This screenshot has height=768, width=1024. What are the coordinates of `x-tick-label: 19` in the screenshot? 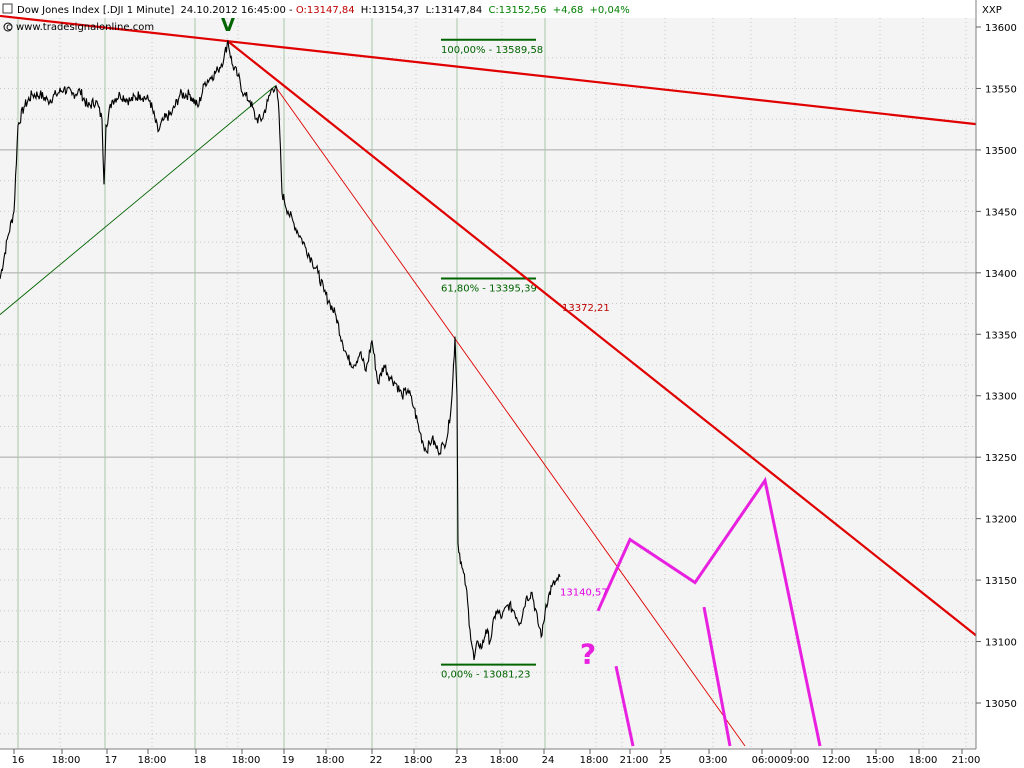 It's located at (288, 760).